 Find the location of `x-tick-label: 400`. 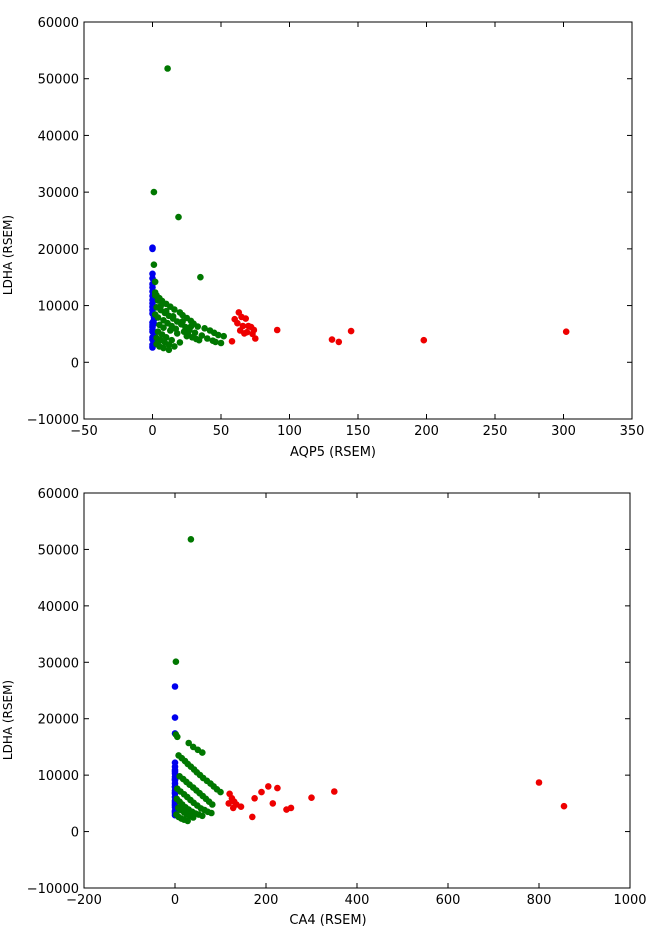

x-tick-label: 400 is located at coordinates (357, 900).